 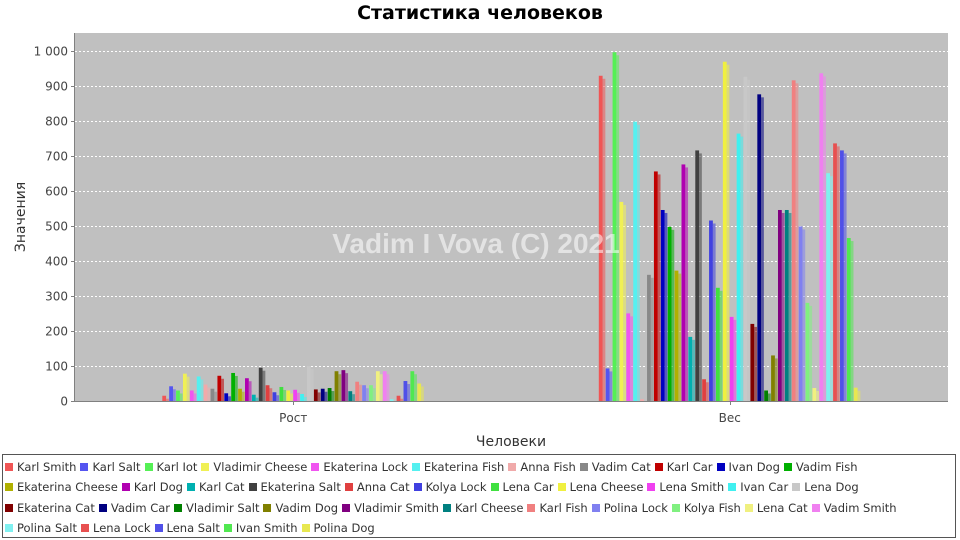 What do you see at coordinates (383, 487) in the screenshot?
I see `legend-label: Anna Cat` at bounding box center [383, 487].